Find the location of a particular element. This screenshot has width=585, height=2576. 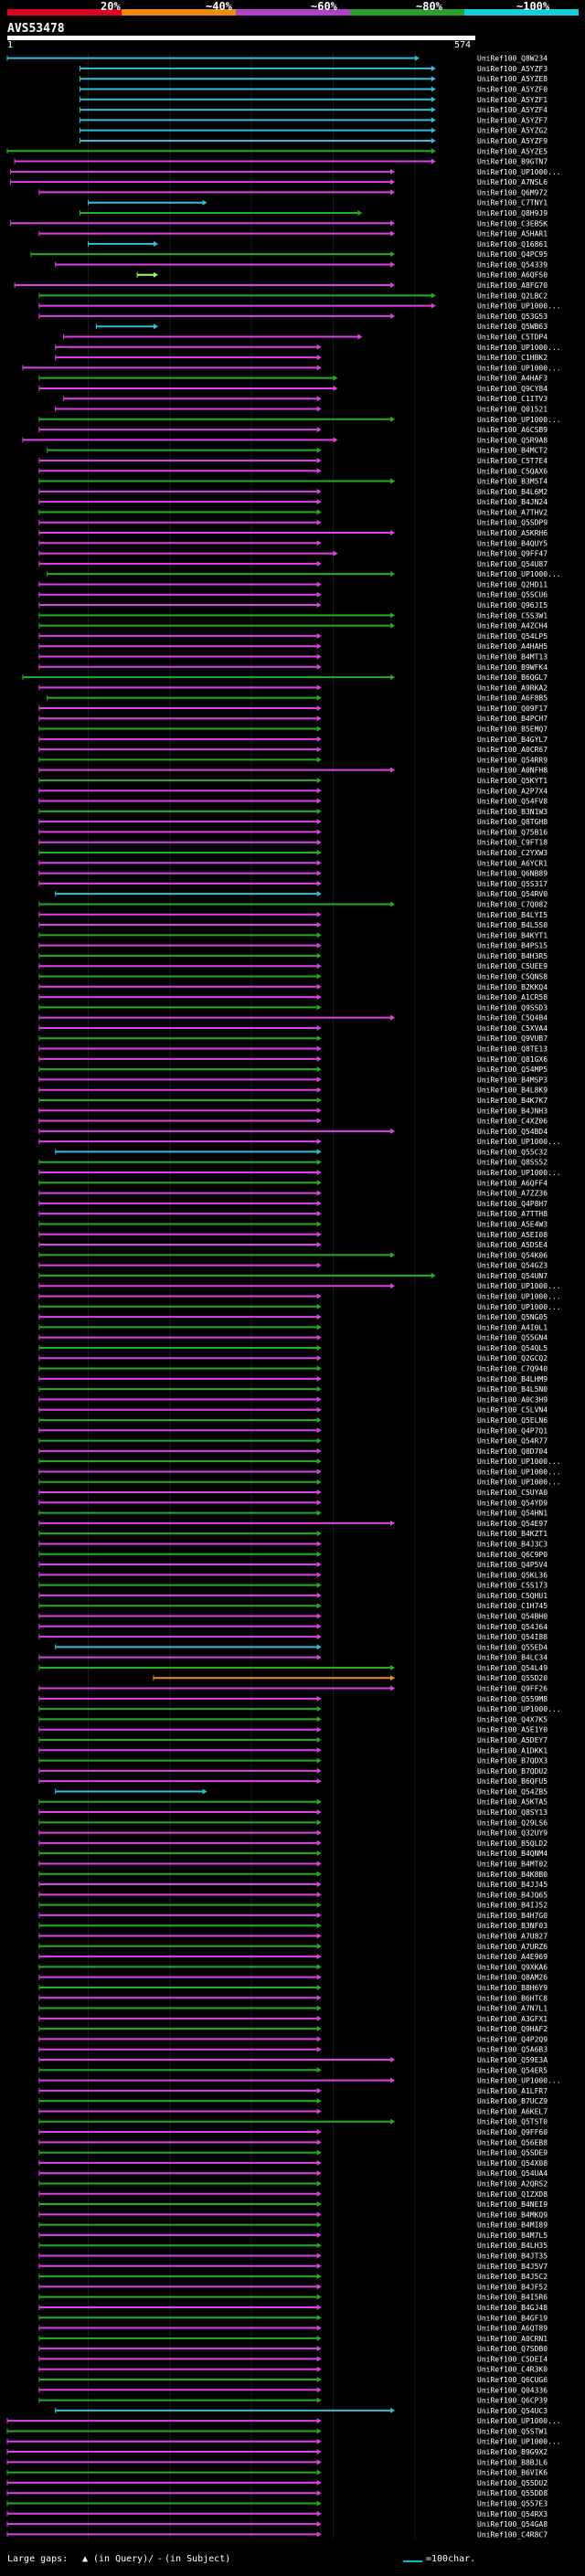

hit-row: UniRef100_B4MCT2 is located at coordinates (298, 451).